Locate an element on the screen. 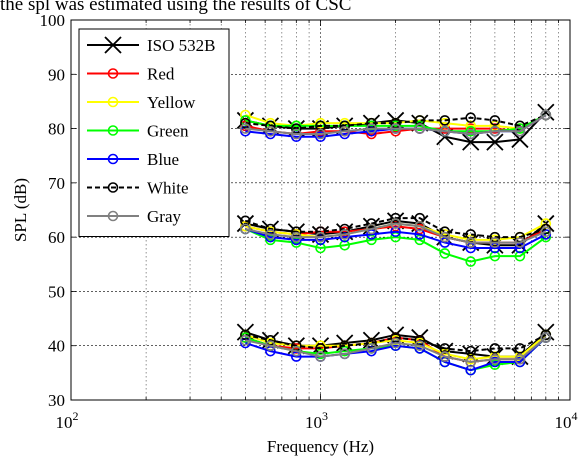 The width and height of the screenshot is (581, 457). legend: ISO 532B Red Yellow Green Blue White Gray is located at coordinates (154, 132).